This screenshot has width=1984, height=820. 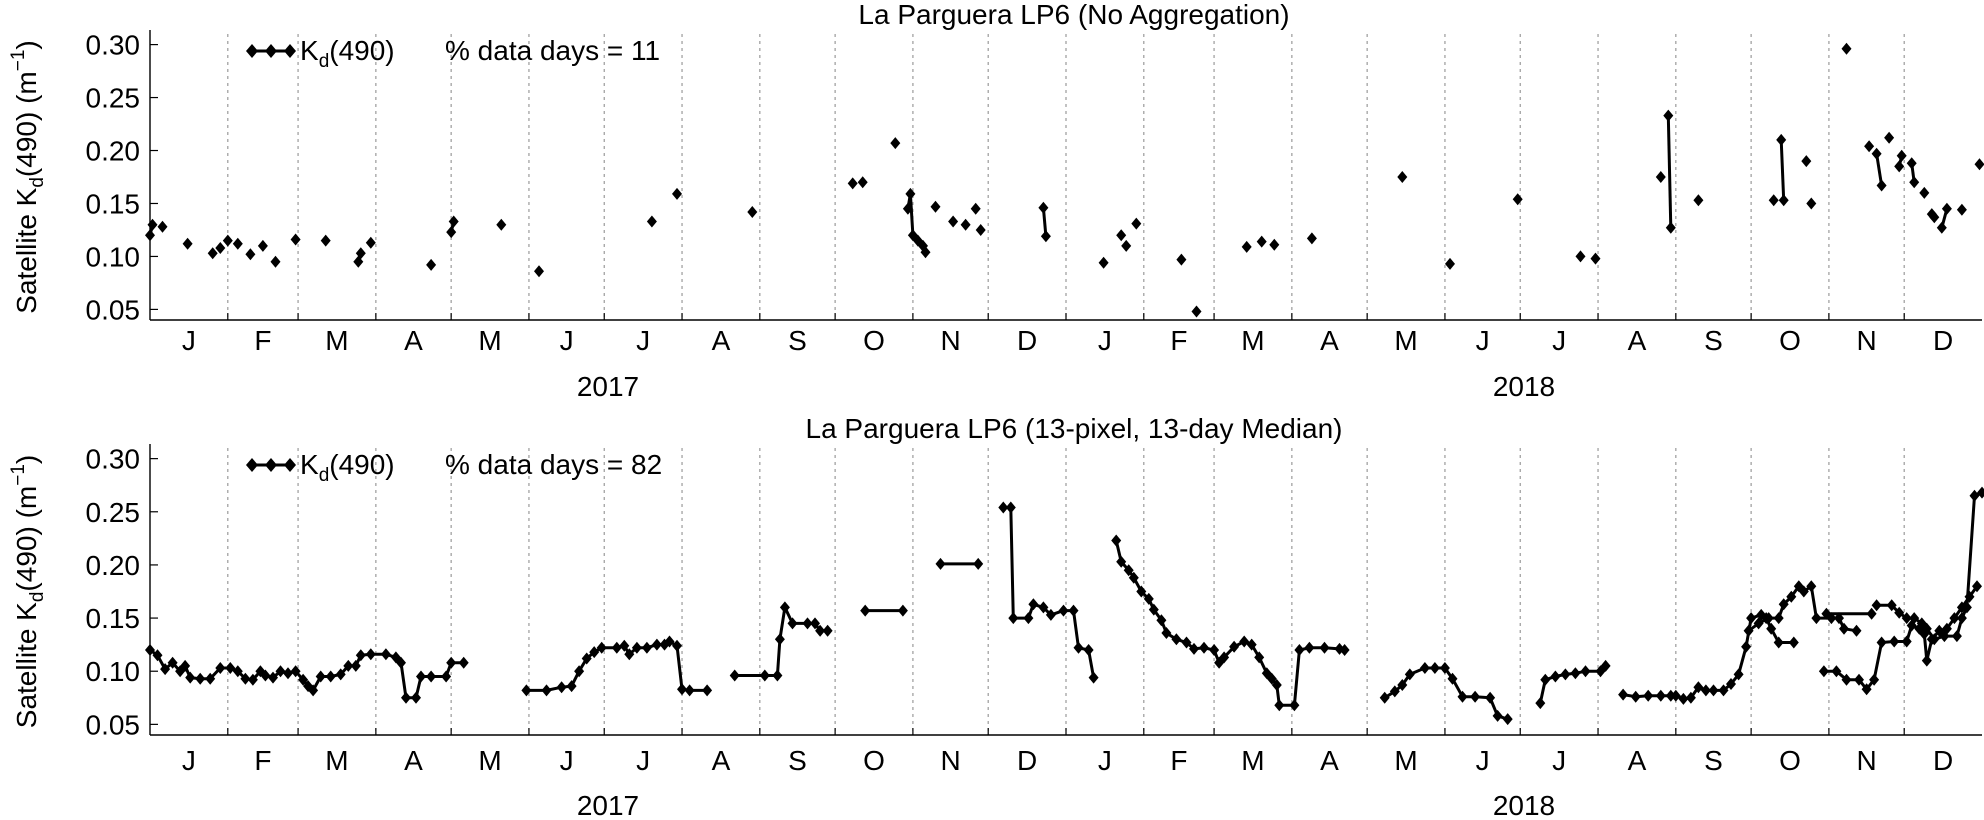 I want to click on month-label: O, so click(x=874, y=760).